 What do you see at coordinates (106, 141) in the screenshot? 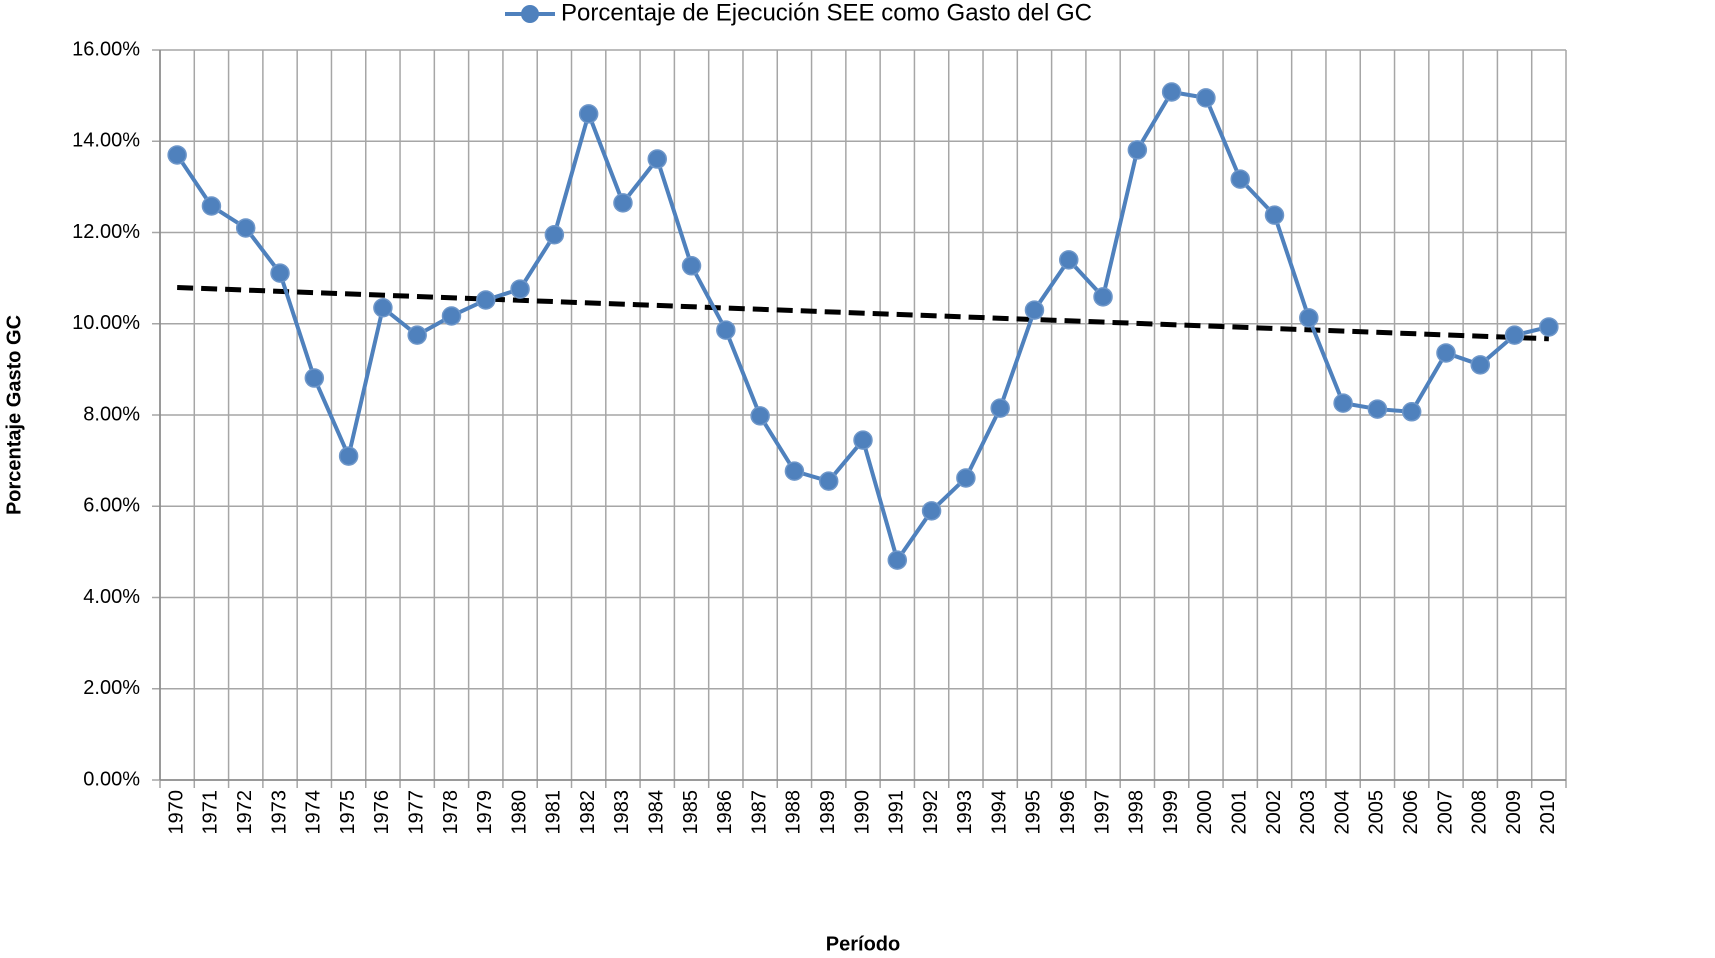
I see `y-tick-label: 14.00%` at bounding box center [106, 141].